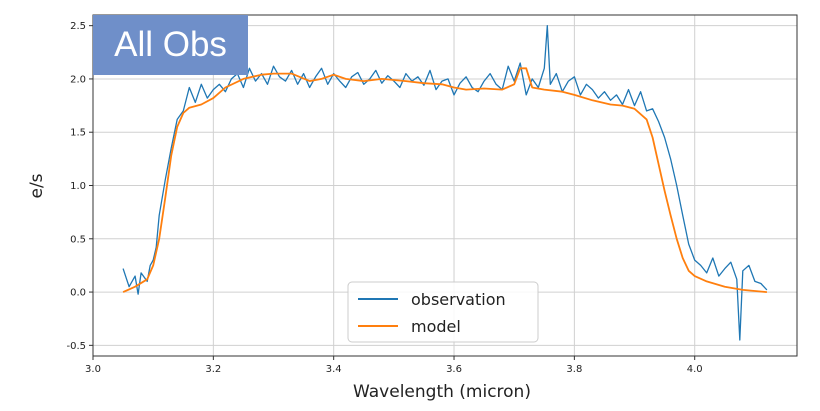  What do you see at coordinates (454, 369) in the screenshot?
I see `x-tick-label: 3.6` at bounding box center [454, 369].